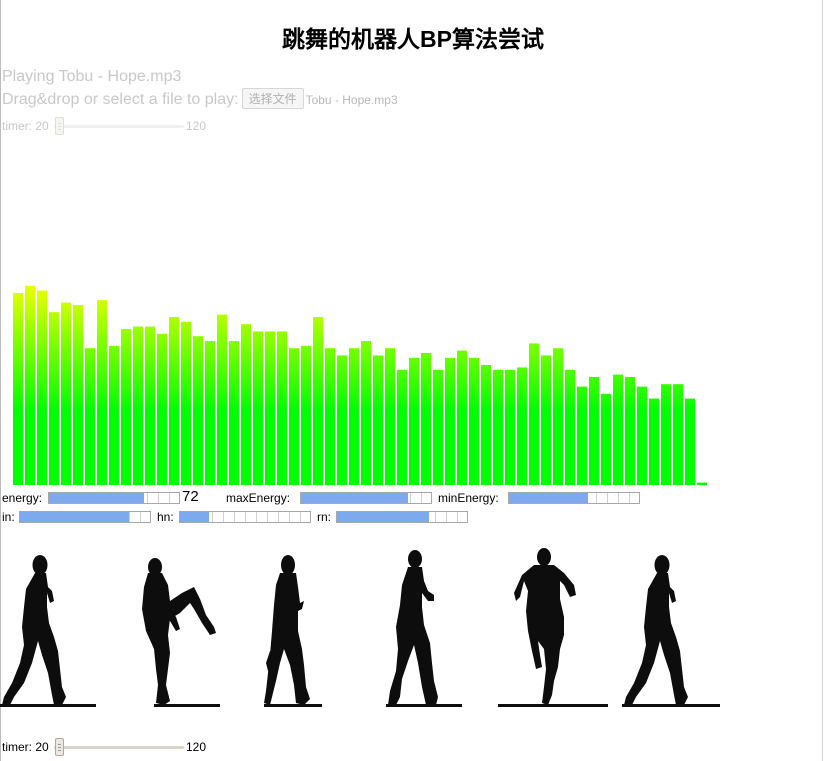 The height and width of the screenshot is (761, 826). Describe the element at coordinates (351, 100) in the screenshot. I see `selected-file-name: Tobu - Hope.mp3` at that location.